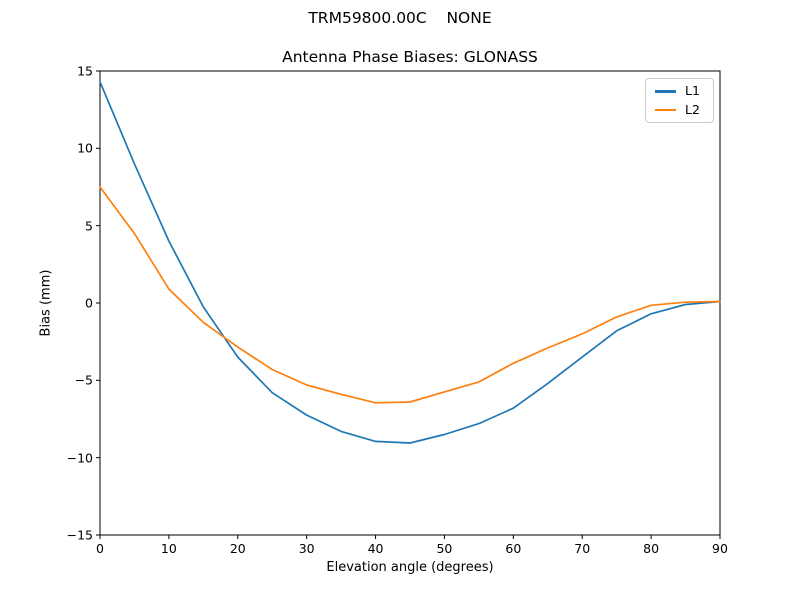 The image size is (800, 600). I want to click on legend: L1 L2, so click(679, 100).